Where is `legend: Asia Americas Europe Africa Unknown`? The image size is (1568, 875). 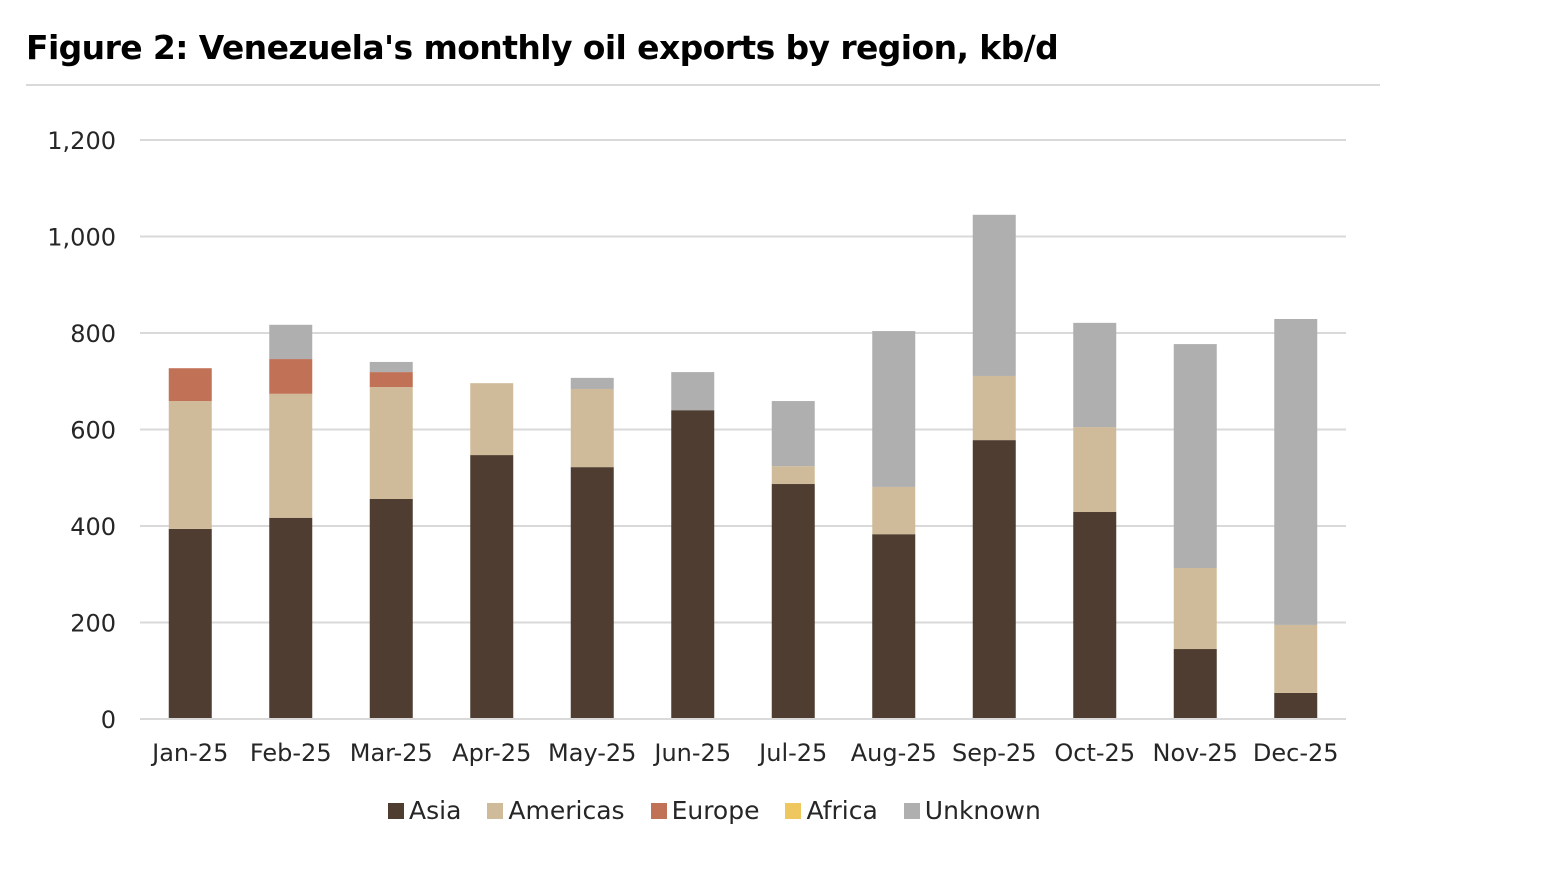 legend: Asia Americas Europe Africa Unknown is located at coordinates (727, 810).